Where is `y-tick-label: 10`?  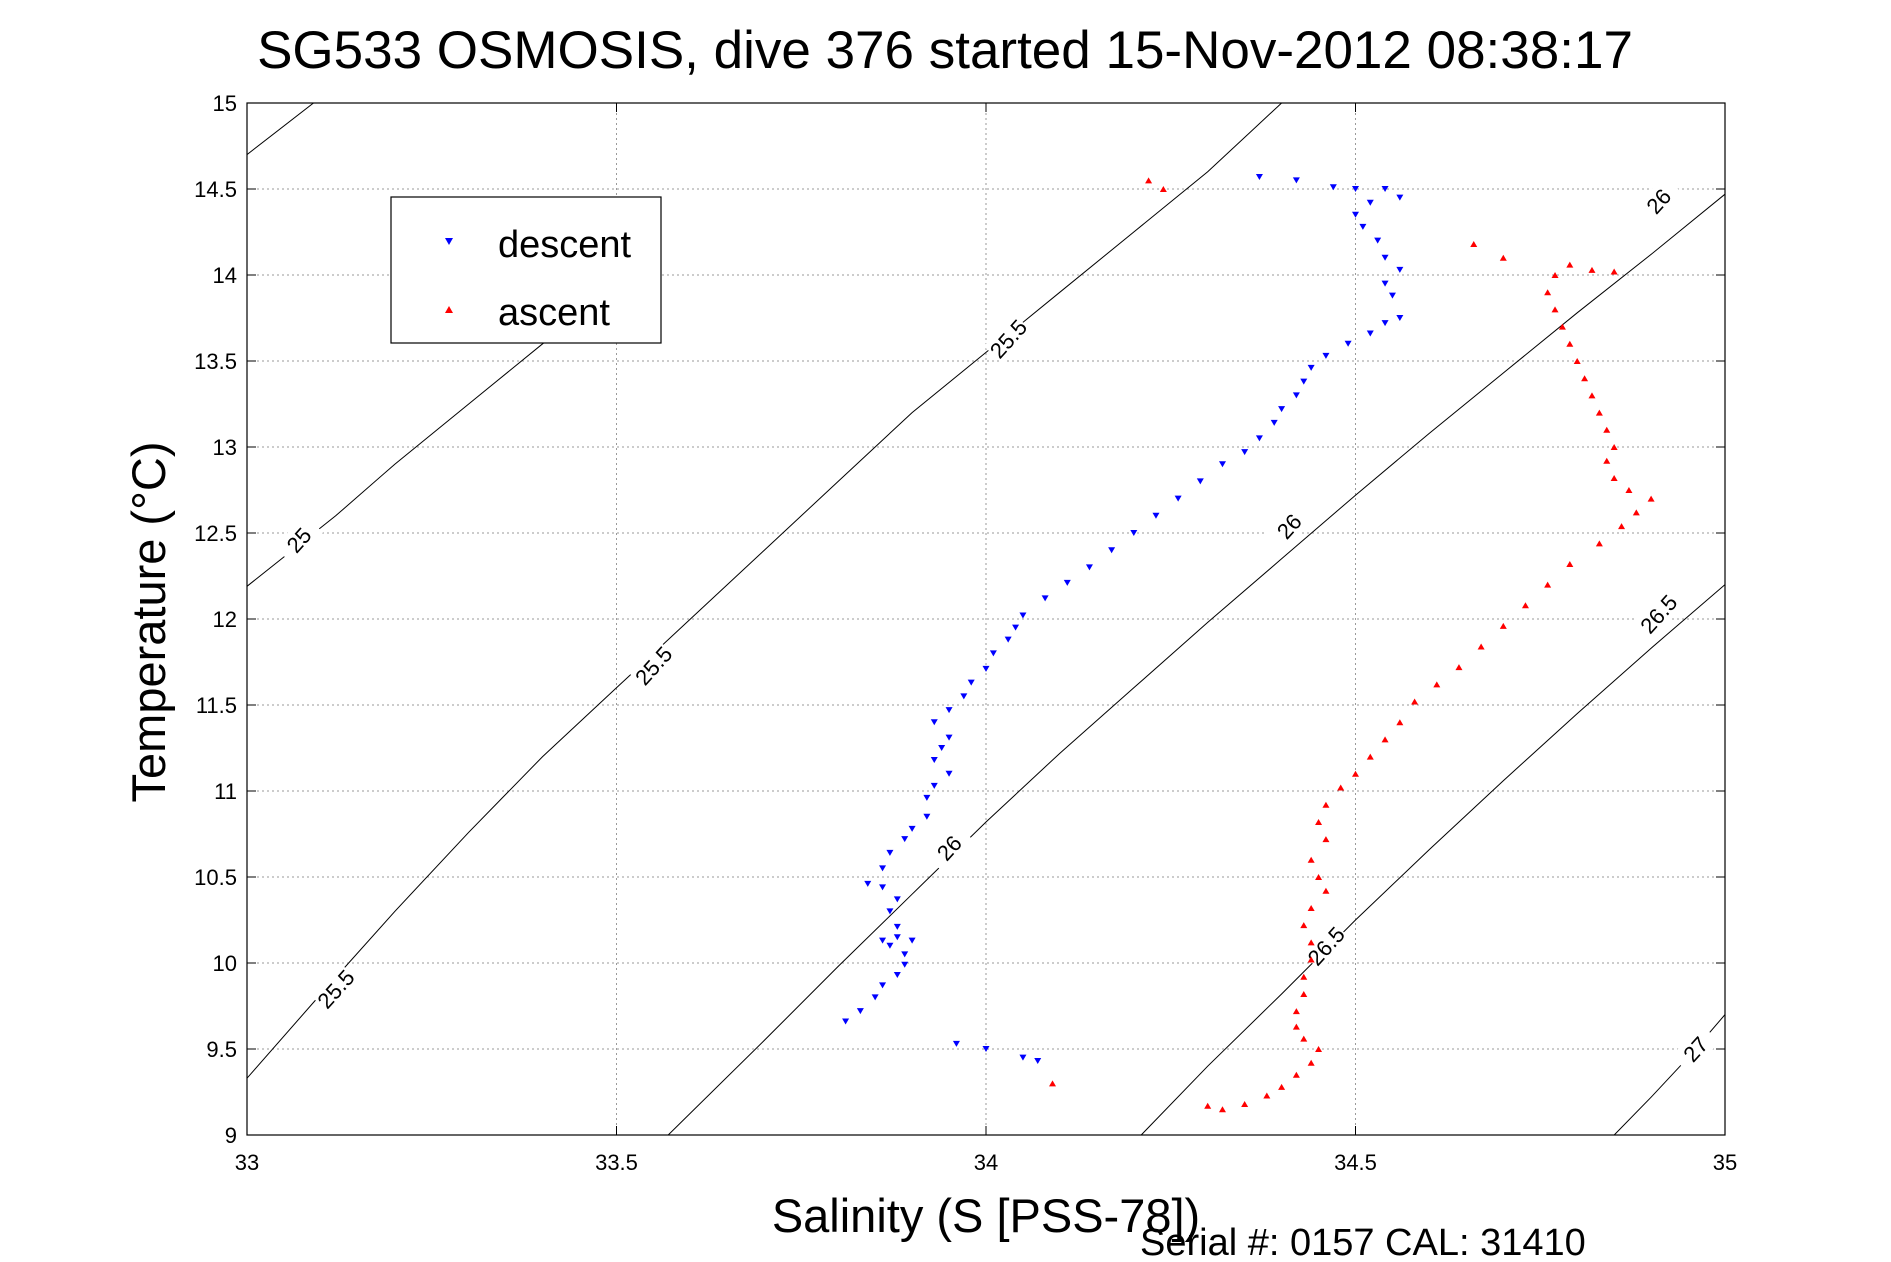
y-tick-label: 10 is located at coordinates (225, 963).